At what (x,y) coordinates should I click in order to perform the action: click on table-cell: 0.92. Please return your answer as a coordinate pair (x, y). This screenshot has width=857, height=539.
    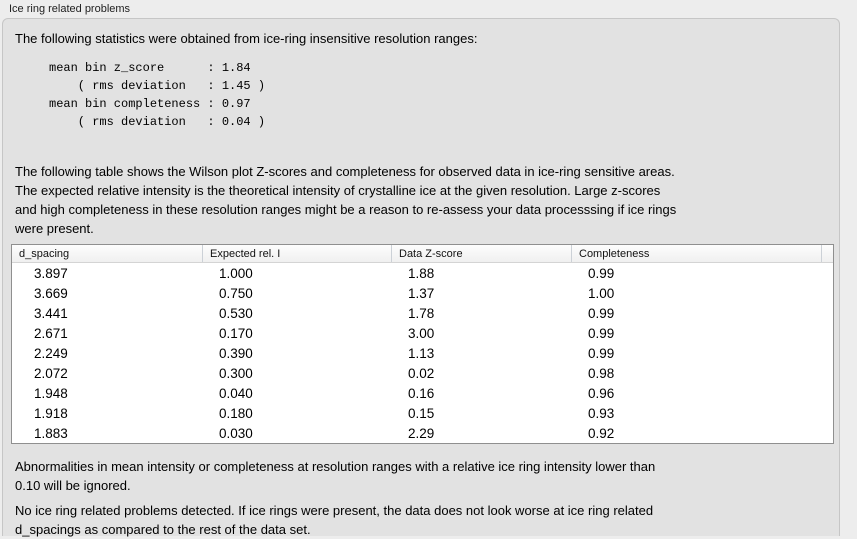
    Looking at the image, I should click on (601, 433).